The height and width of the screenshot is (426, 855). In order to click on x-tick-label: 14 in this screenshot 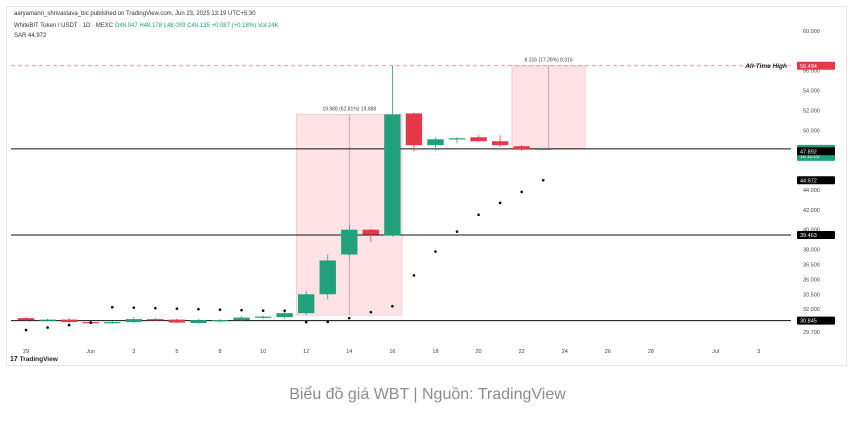, I will do `click(349, 352)`.